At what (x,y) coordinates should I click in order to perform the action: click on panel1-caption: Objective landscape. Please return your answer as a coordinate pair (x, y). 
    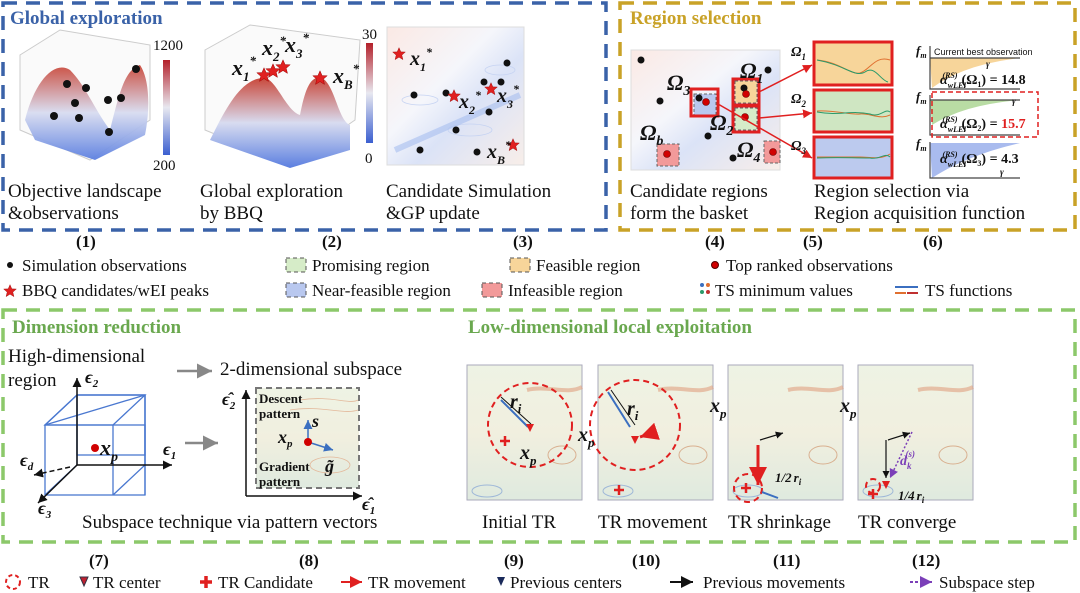
    Looking at the image, I should click on (85, 191).